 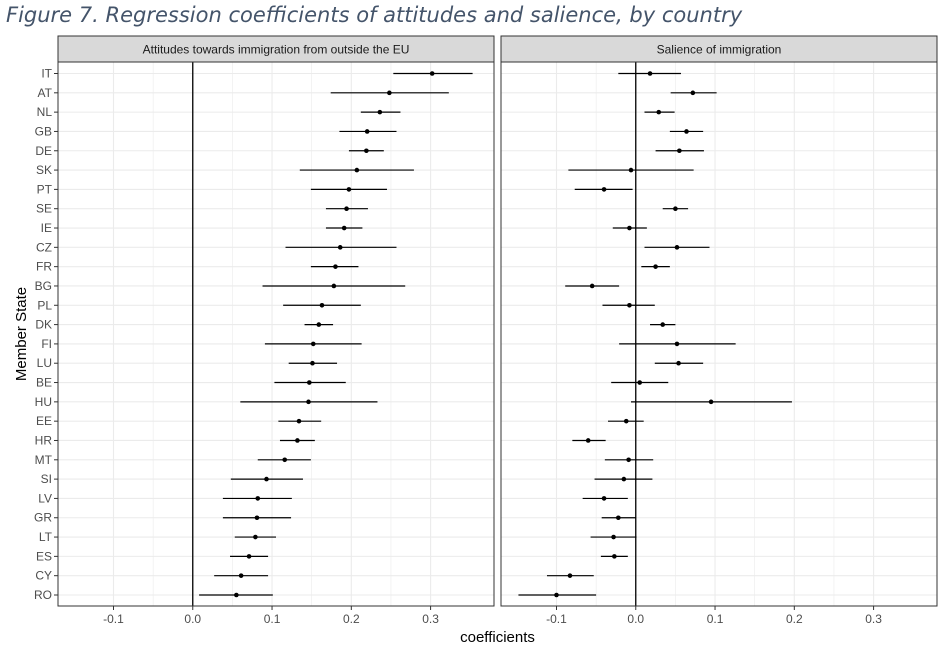 I want to click on y-tick-label-CY: CY, so click(x=43, y=576).